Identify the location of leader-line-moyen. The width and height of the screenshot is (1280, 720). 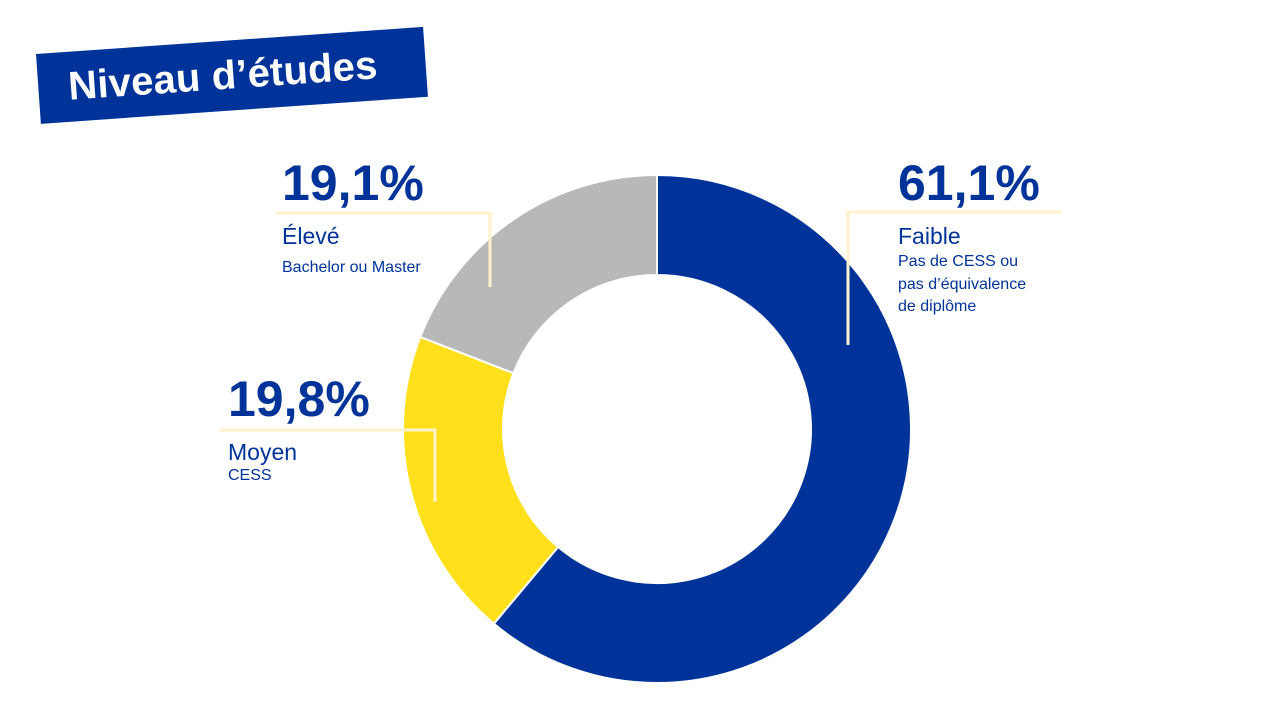
(328, 465).